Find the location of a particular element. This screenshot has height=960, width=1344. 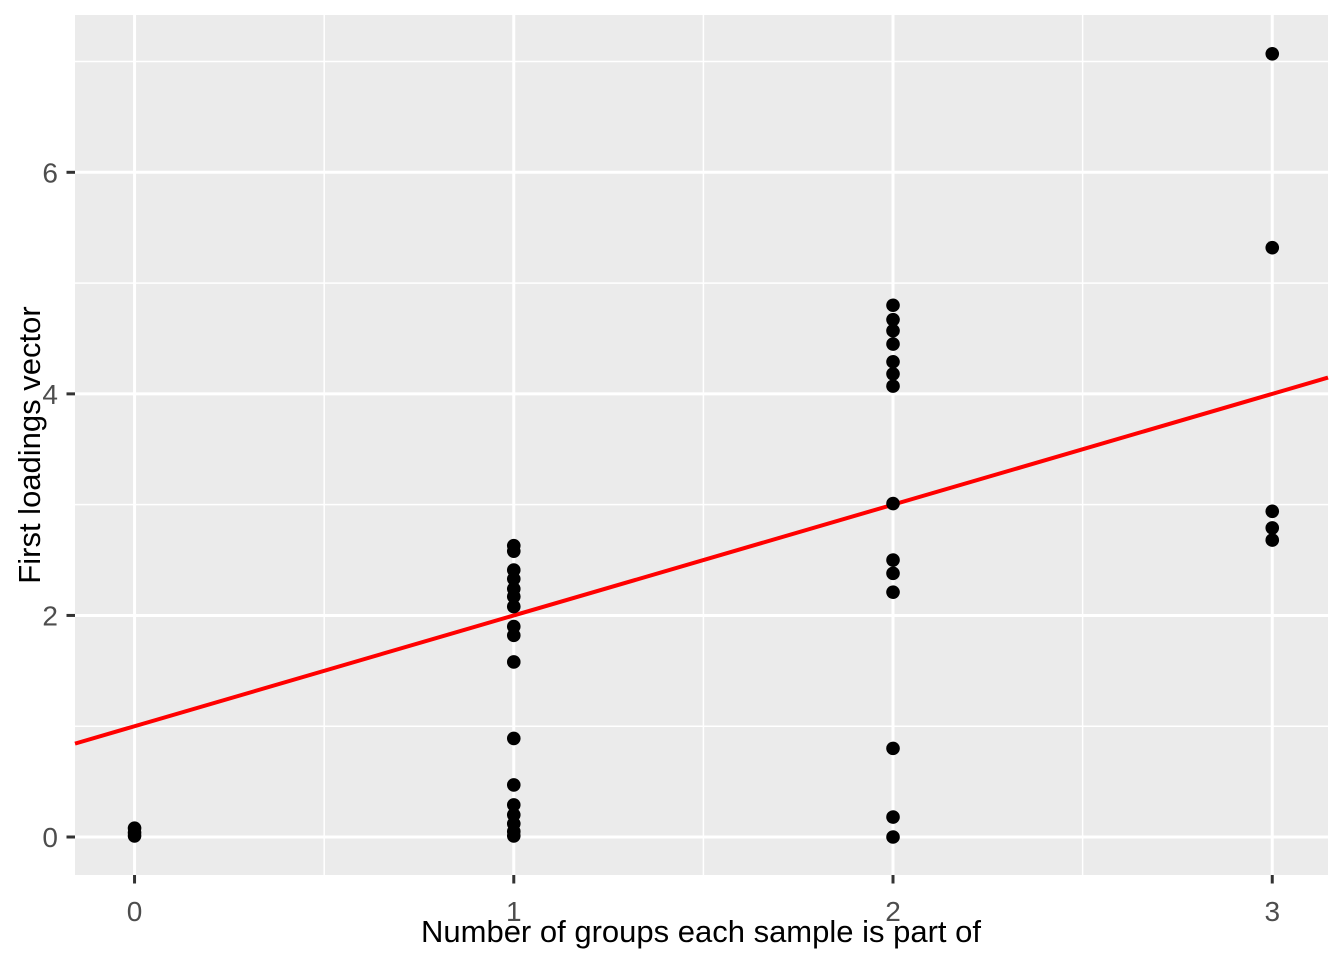

y-axis-title: First loadings vector is located at coordinates (29, 445).